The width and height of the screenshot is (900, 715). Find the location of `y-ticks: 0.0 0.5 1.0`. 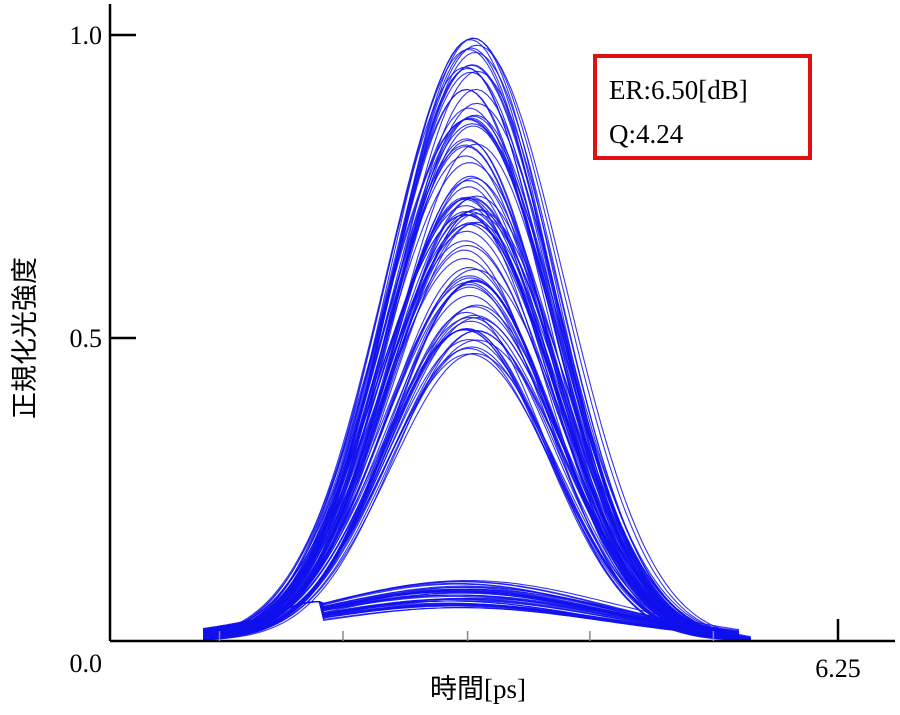

y-ticks: 0.0 0.5 1.0 is located at coordinates (103, 349).